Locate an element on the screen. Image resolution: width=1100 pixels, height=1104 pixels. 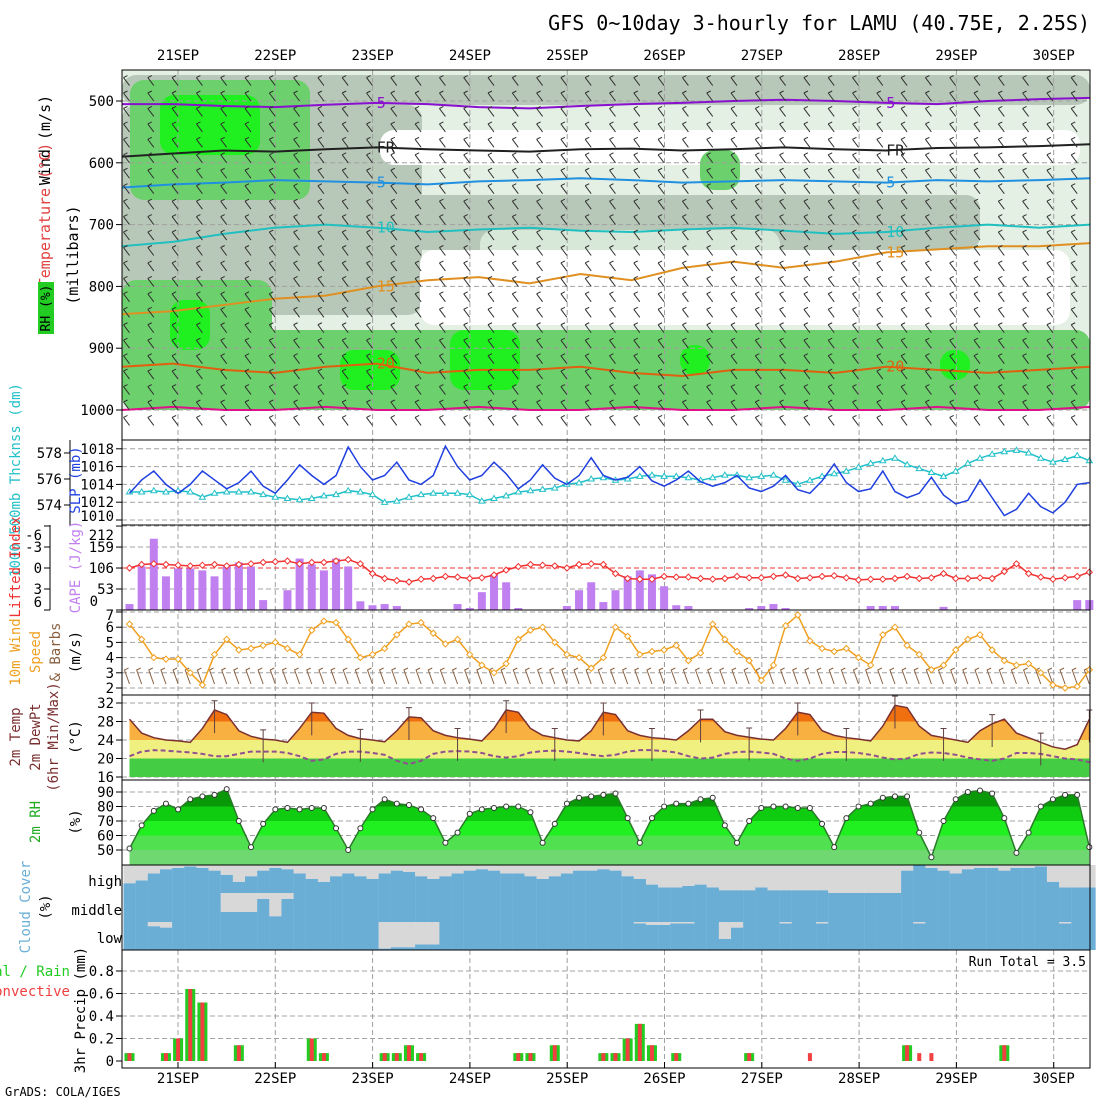
slp-tick-label: 1012 is located at coordinates (97, 503).